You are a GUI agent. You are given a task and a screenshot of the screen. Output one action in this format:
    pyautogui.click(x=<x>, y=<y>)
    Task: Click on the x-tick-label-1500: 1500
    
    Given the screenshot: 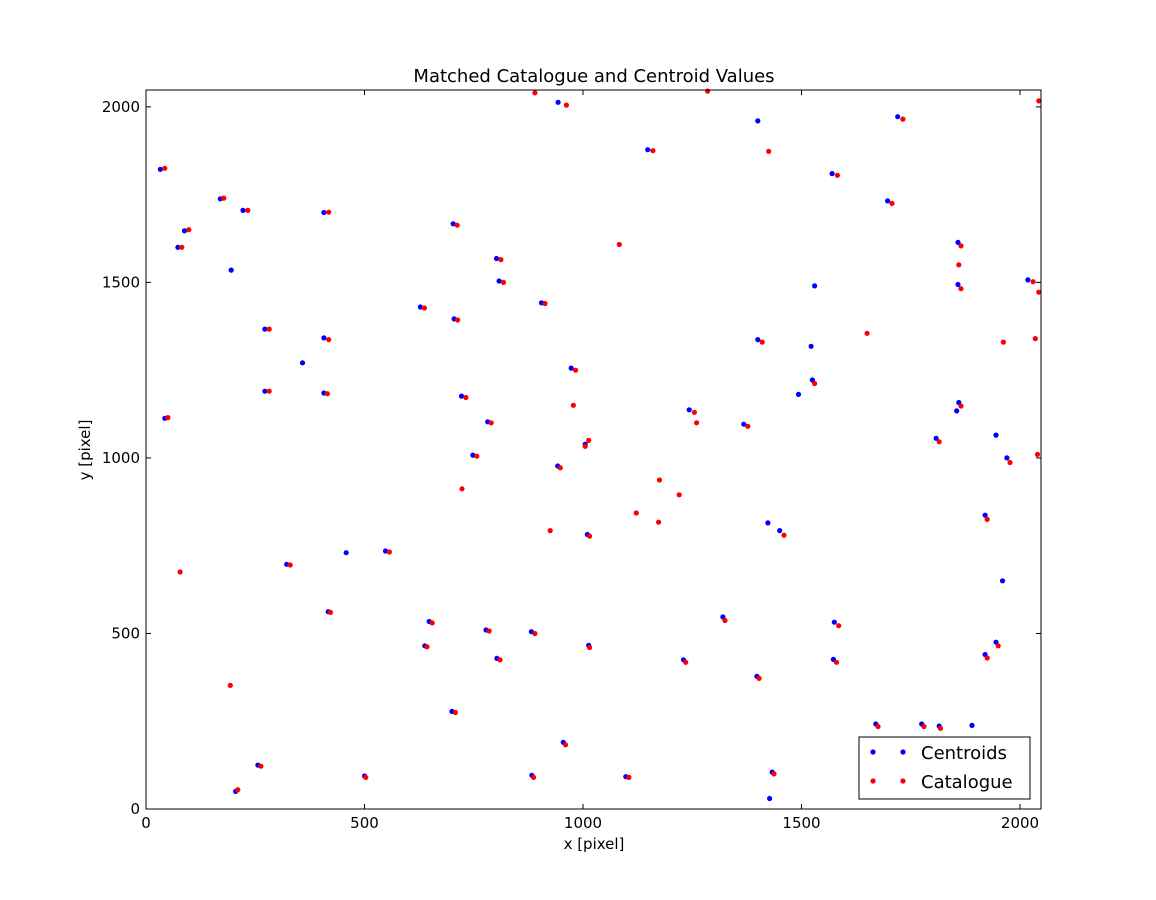 What is the action you would take?
    pyautogui.click(x=801, y=823)
    